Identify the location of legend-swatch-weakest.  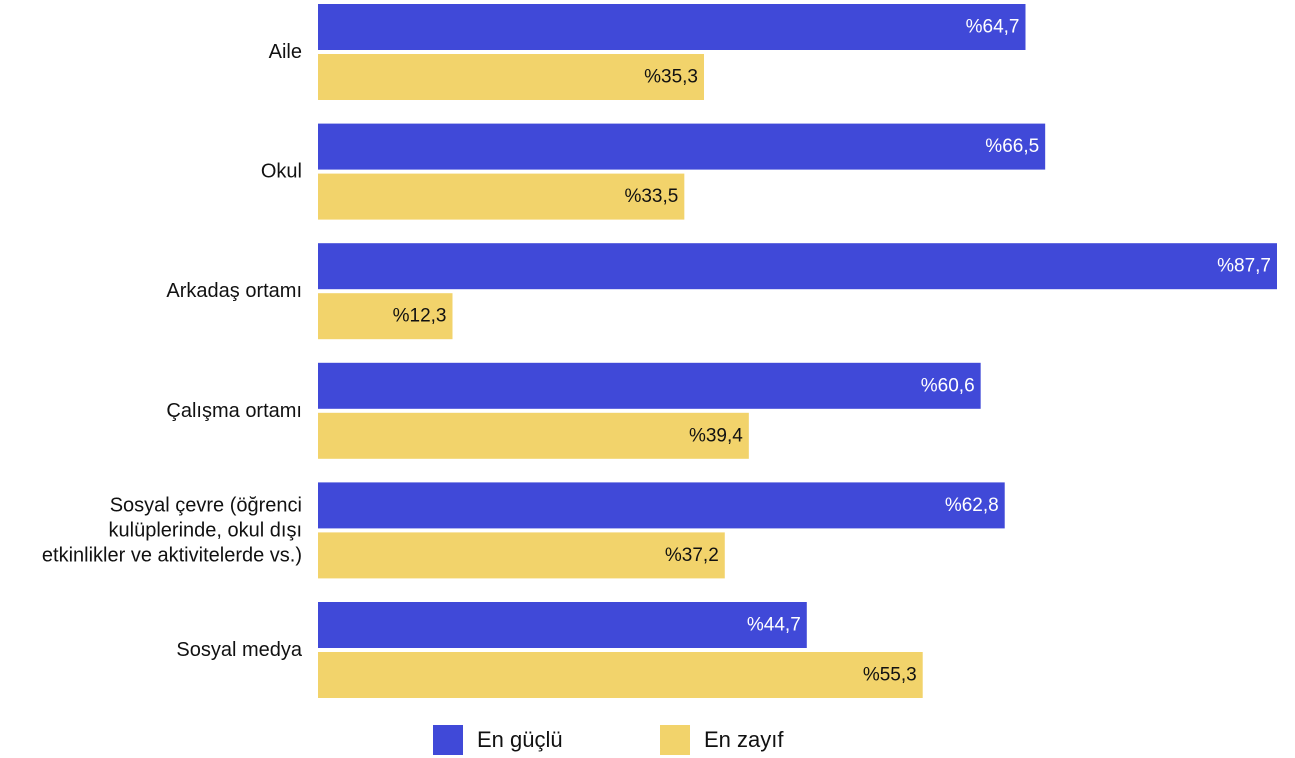
(675, 740).